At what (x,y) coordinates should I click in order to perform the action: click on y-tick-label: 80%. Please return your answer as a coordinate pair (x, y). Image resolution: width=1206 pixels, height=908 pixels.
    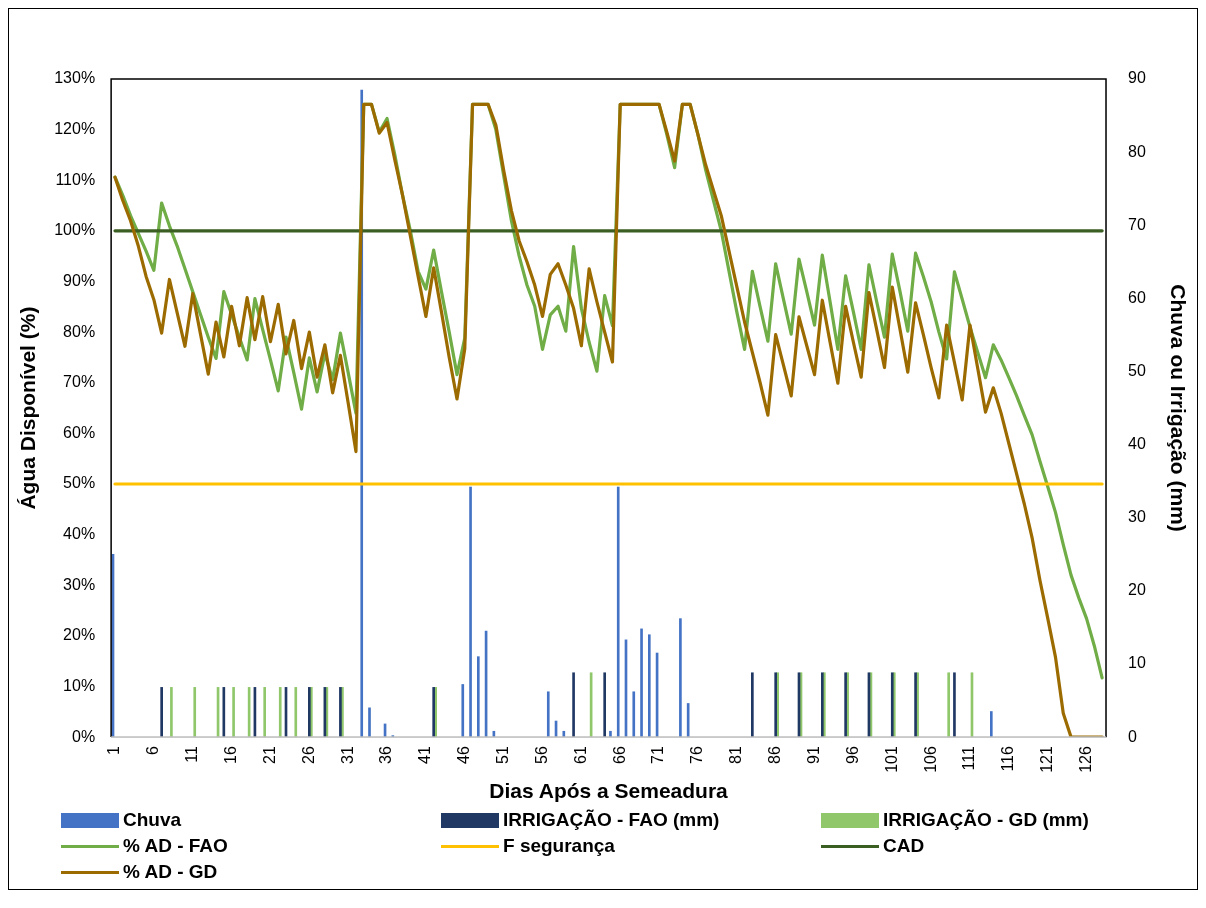
    Looking at the image, I should click on (79, 331).